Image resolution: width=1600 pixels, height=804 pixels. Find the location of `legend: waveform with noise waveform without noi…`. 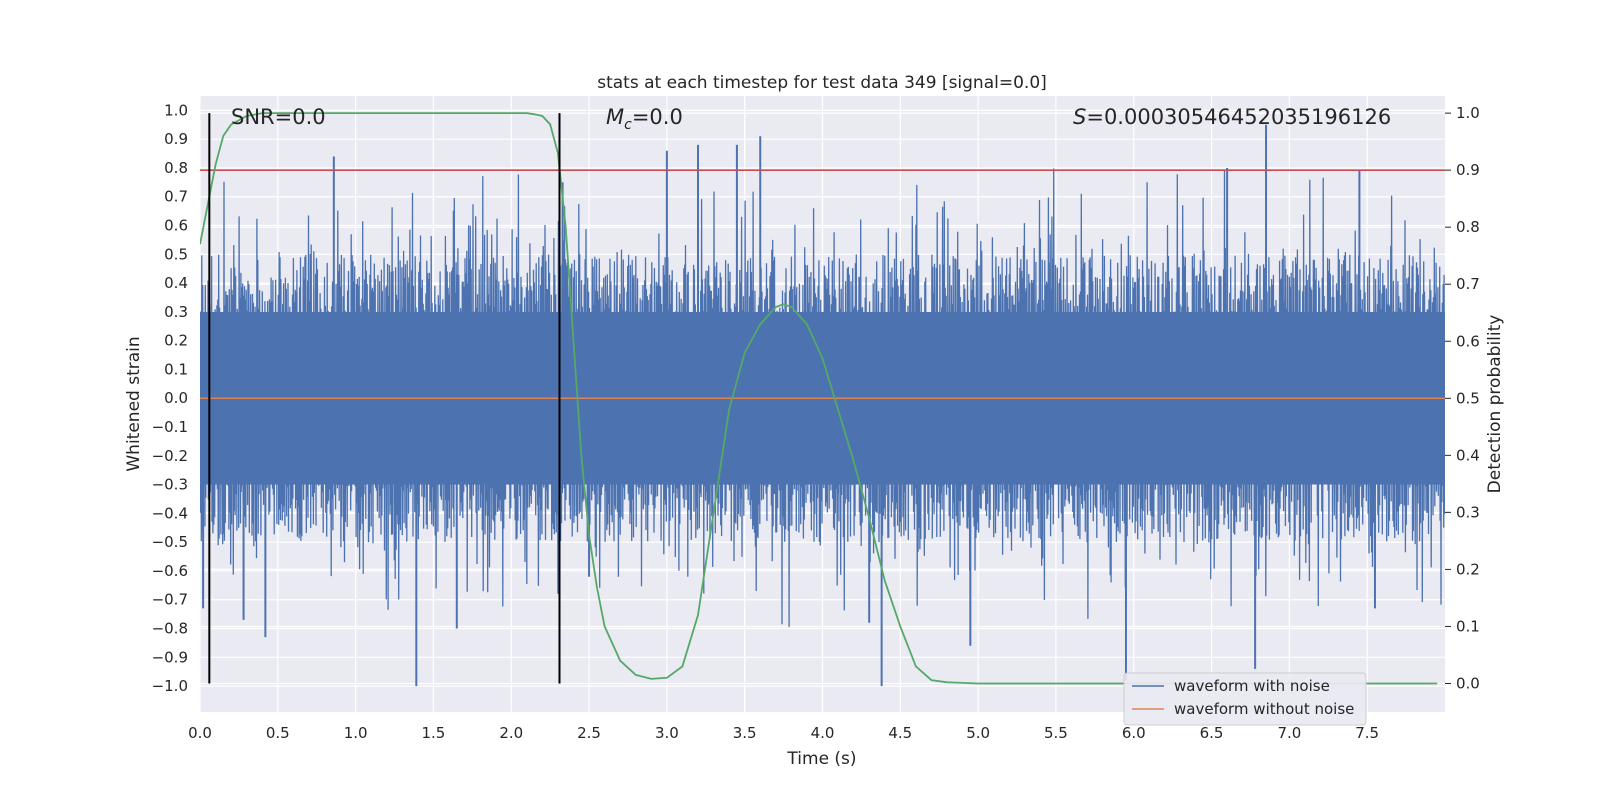

legend: waveform with noise waveform without noi… is located at coordinates (1245, 699).